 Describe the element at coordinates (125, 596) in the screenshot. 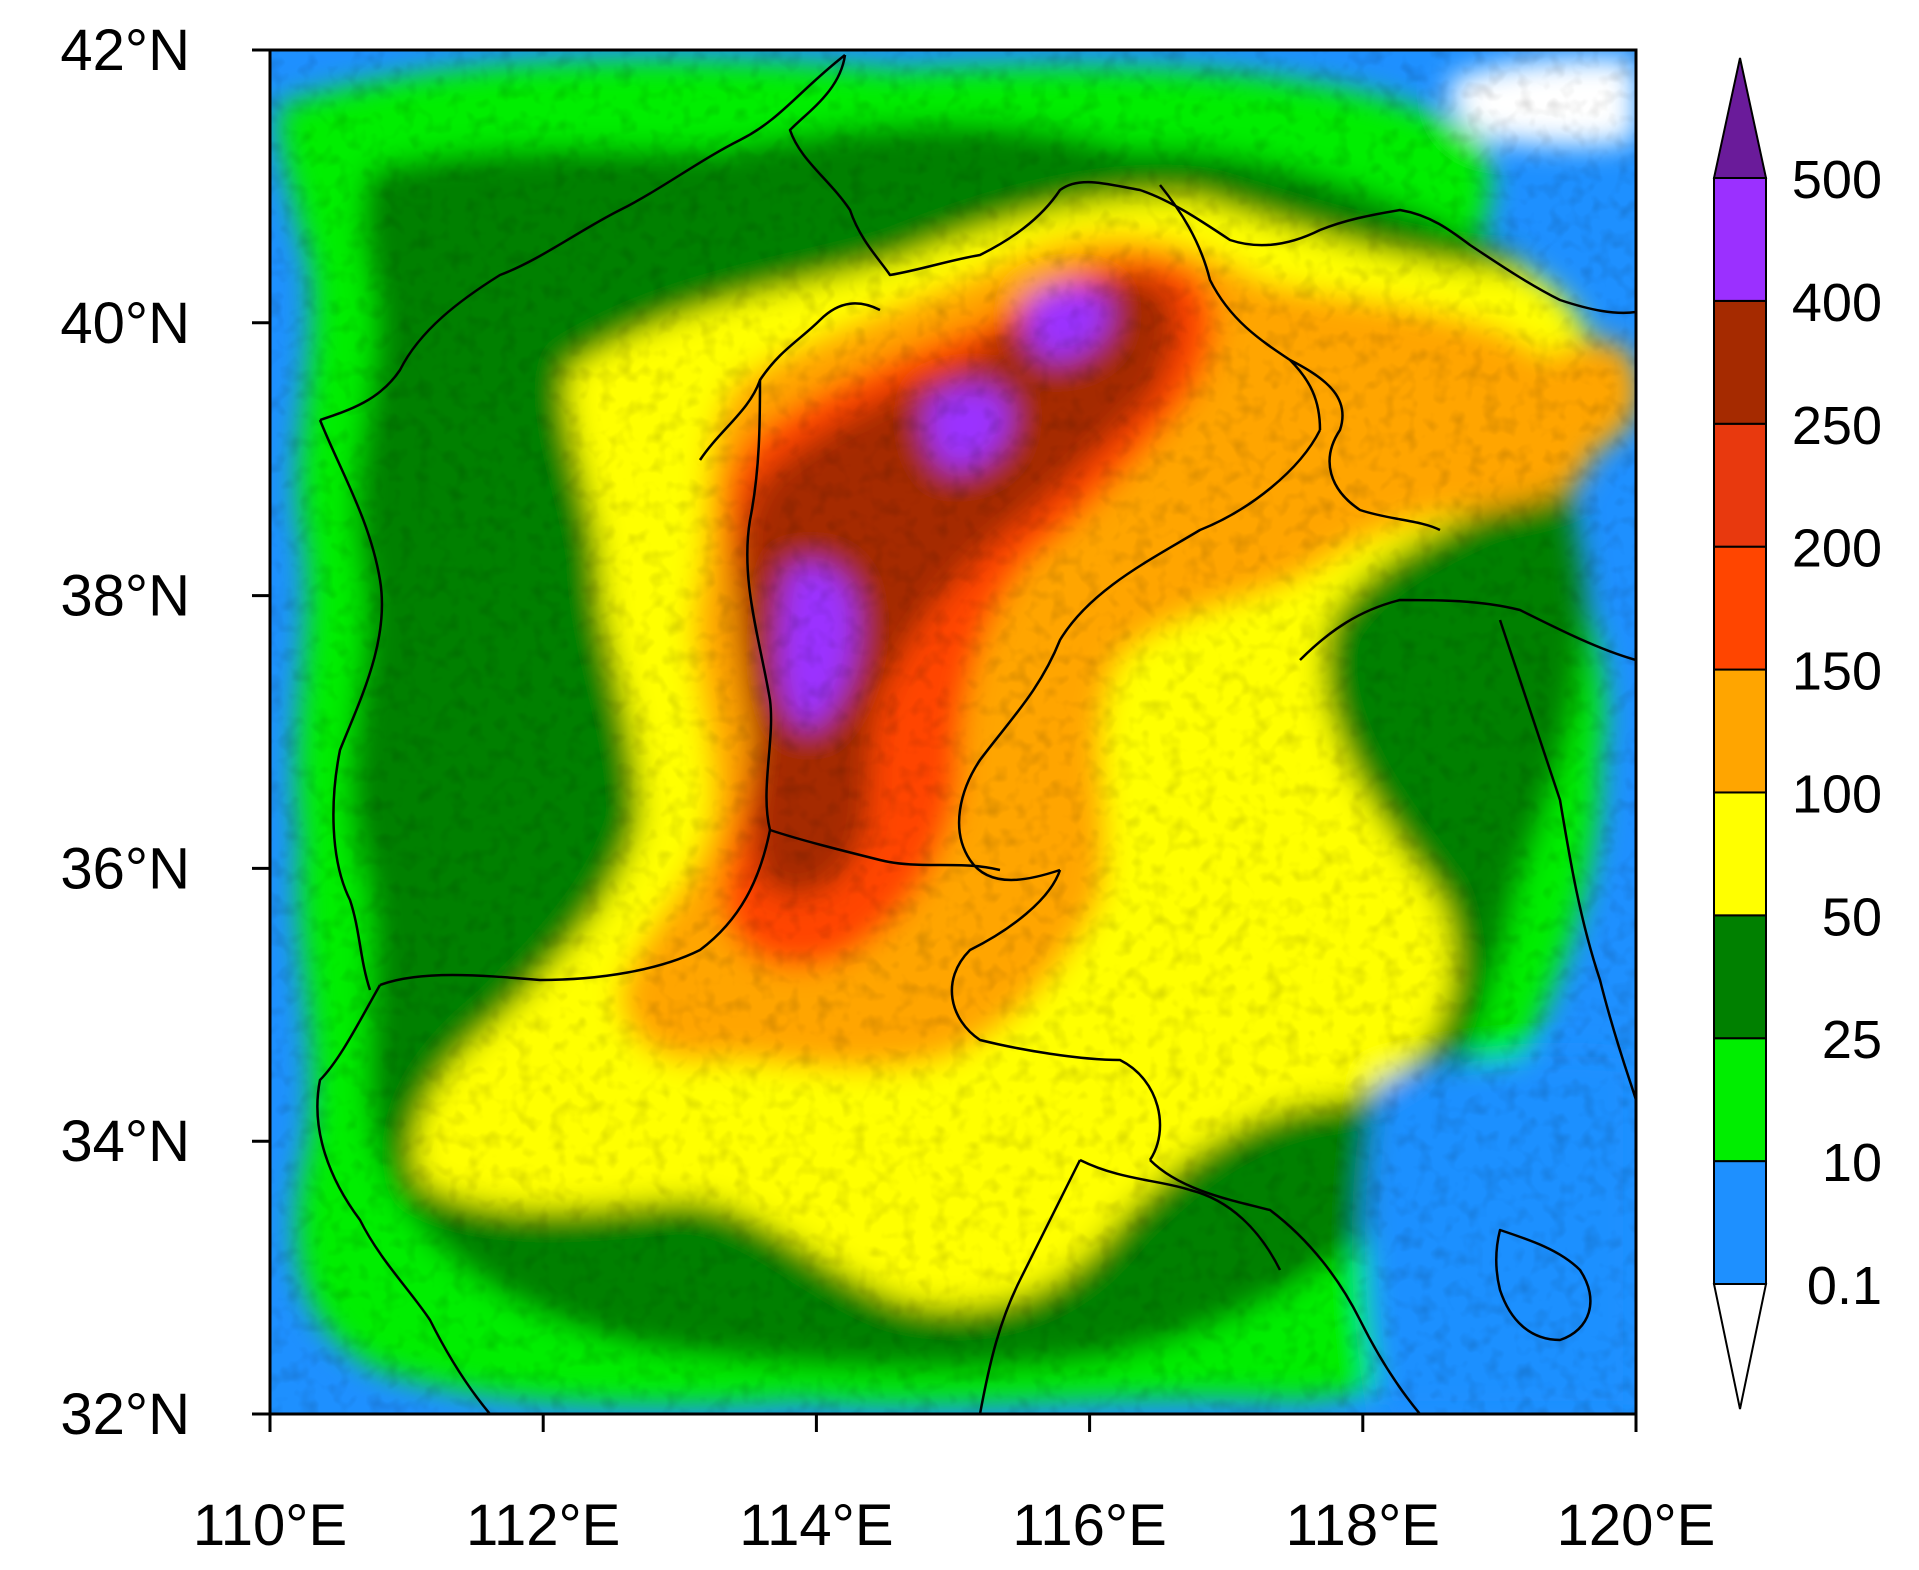

I see `y-tick-label: 38°N` at that location.